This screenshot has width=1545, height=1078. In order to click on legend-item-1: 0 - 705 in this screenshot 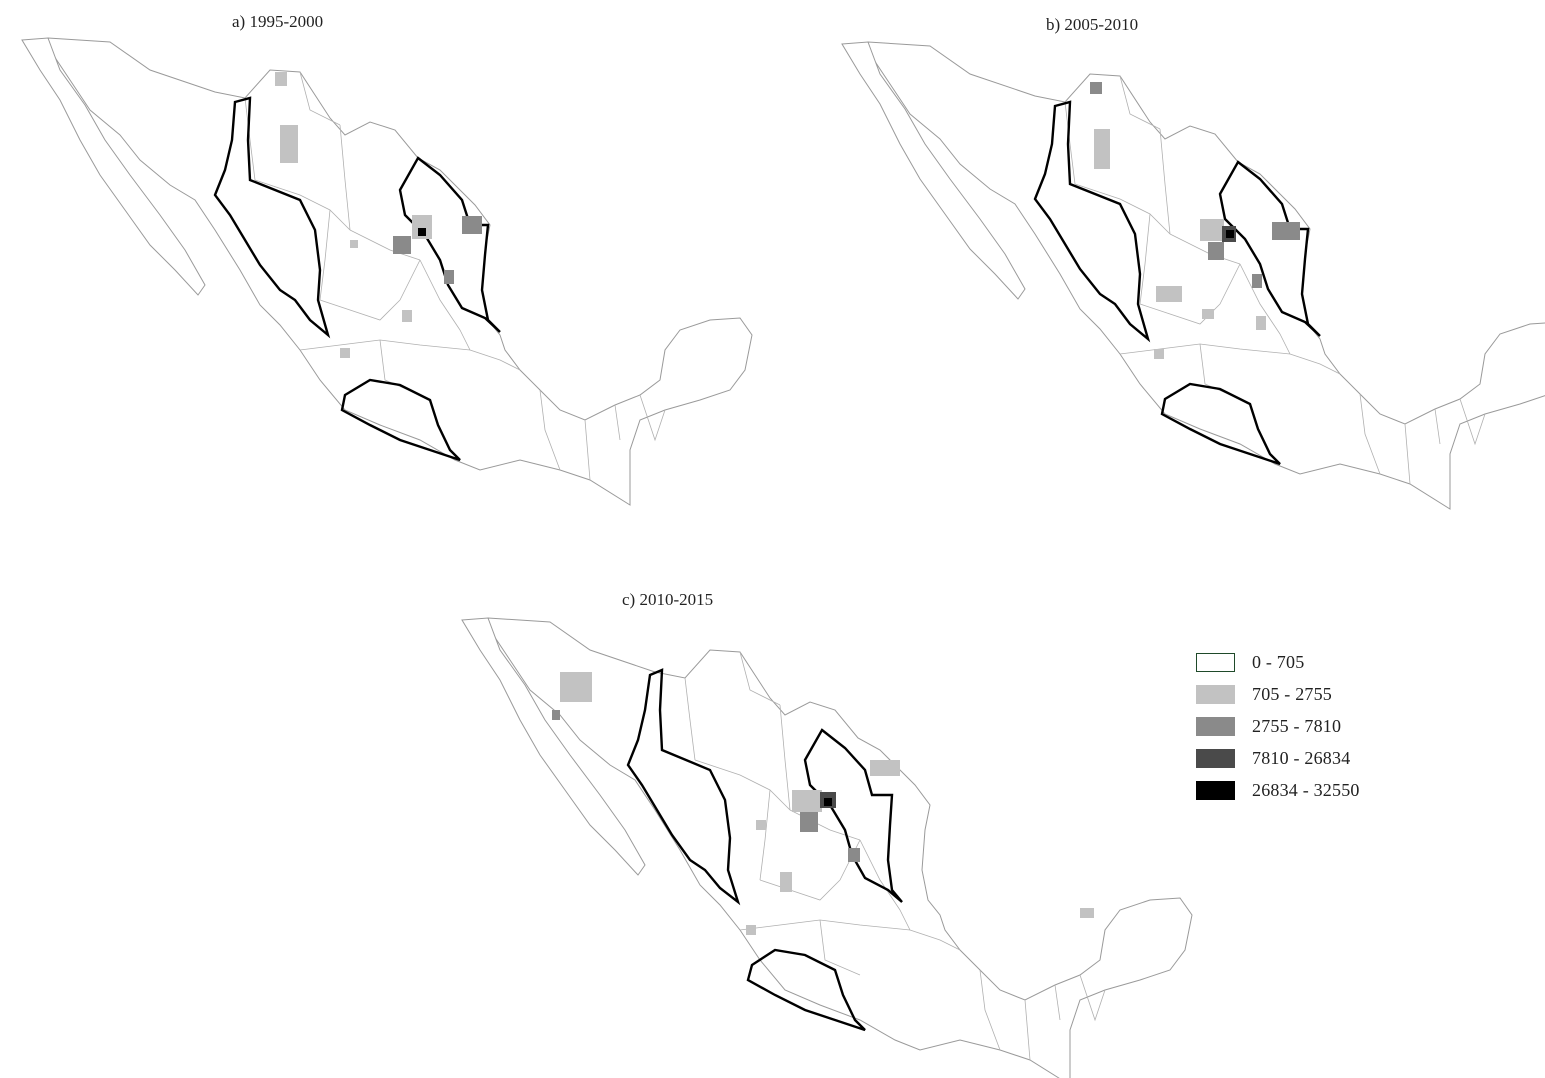, I will do `click(1278, 662)`.